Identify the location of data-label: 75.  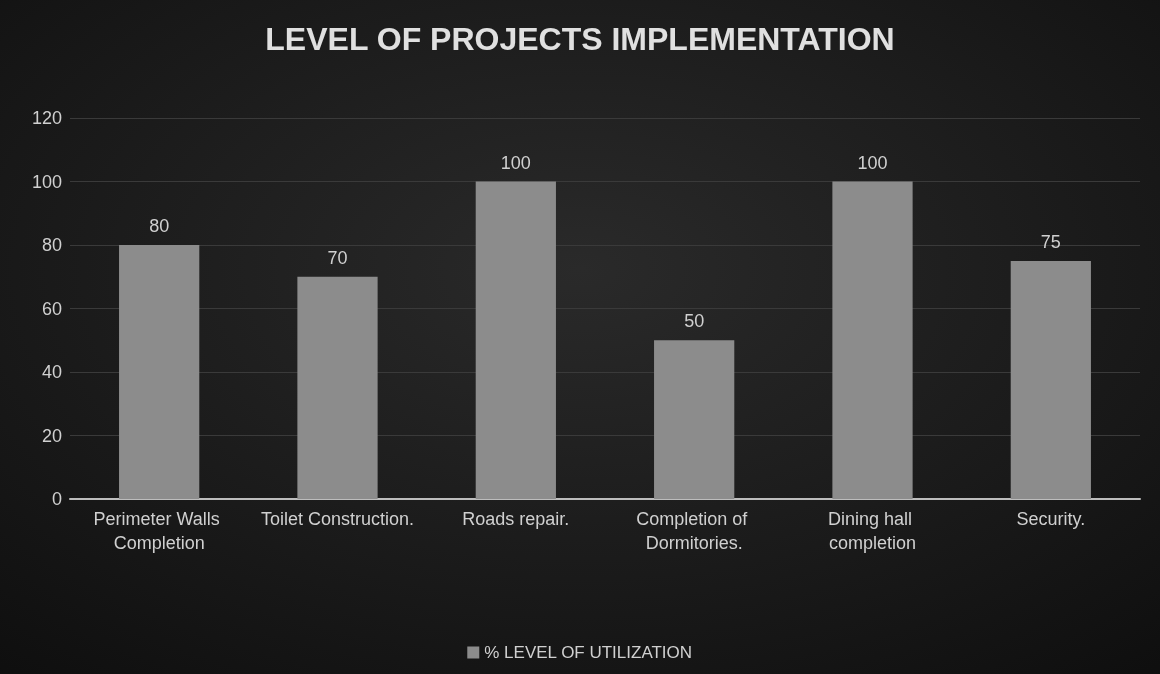
(1050, 241).